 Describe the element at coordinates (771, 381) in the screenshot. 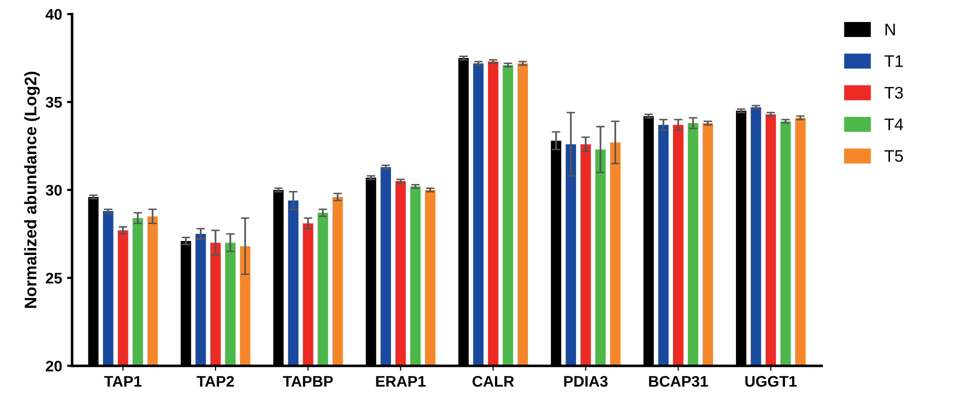

I see `x-tick-label: UGGT1` at that location.